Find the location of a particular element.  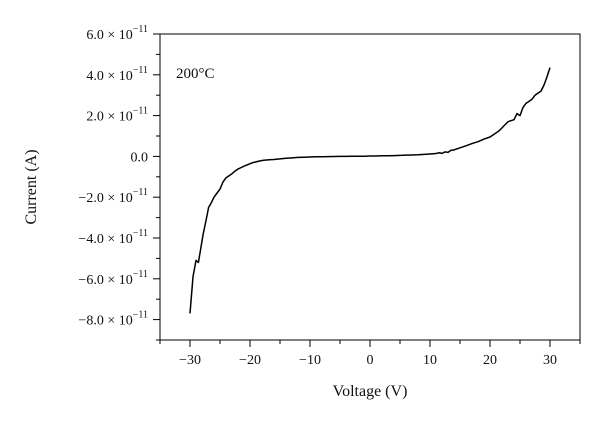

y-tick-label: 2.0 × 10⁻¹¹ is located at coordinates (117, 115).